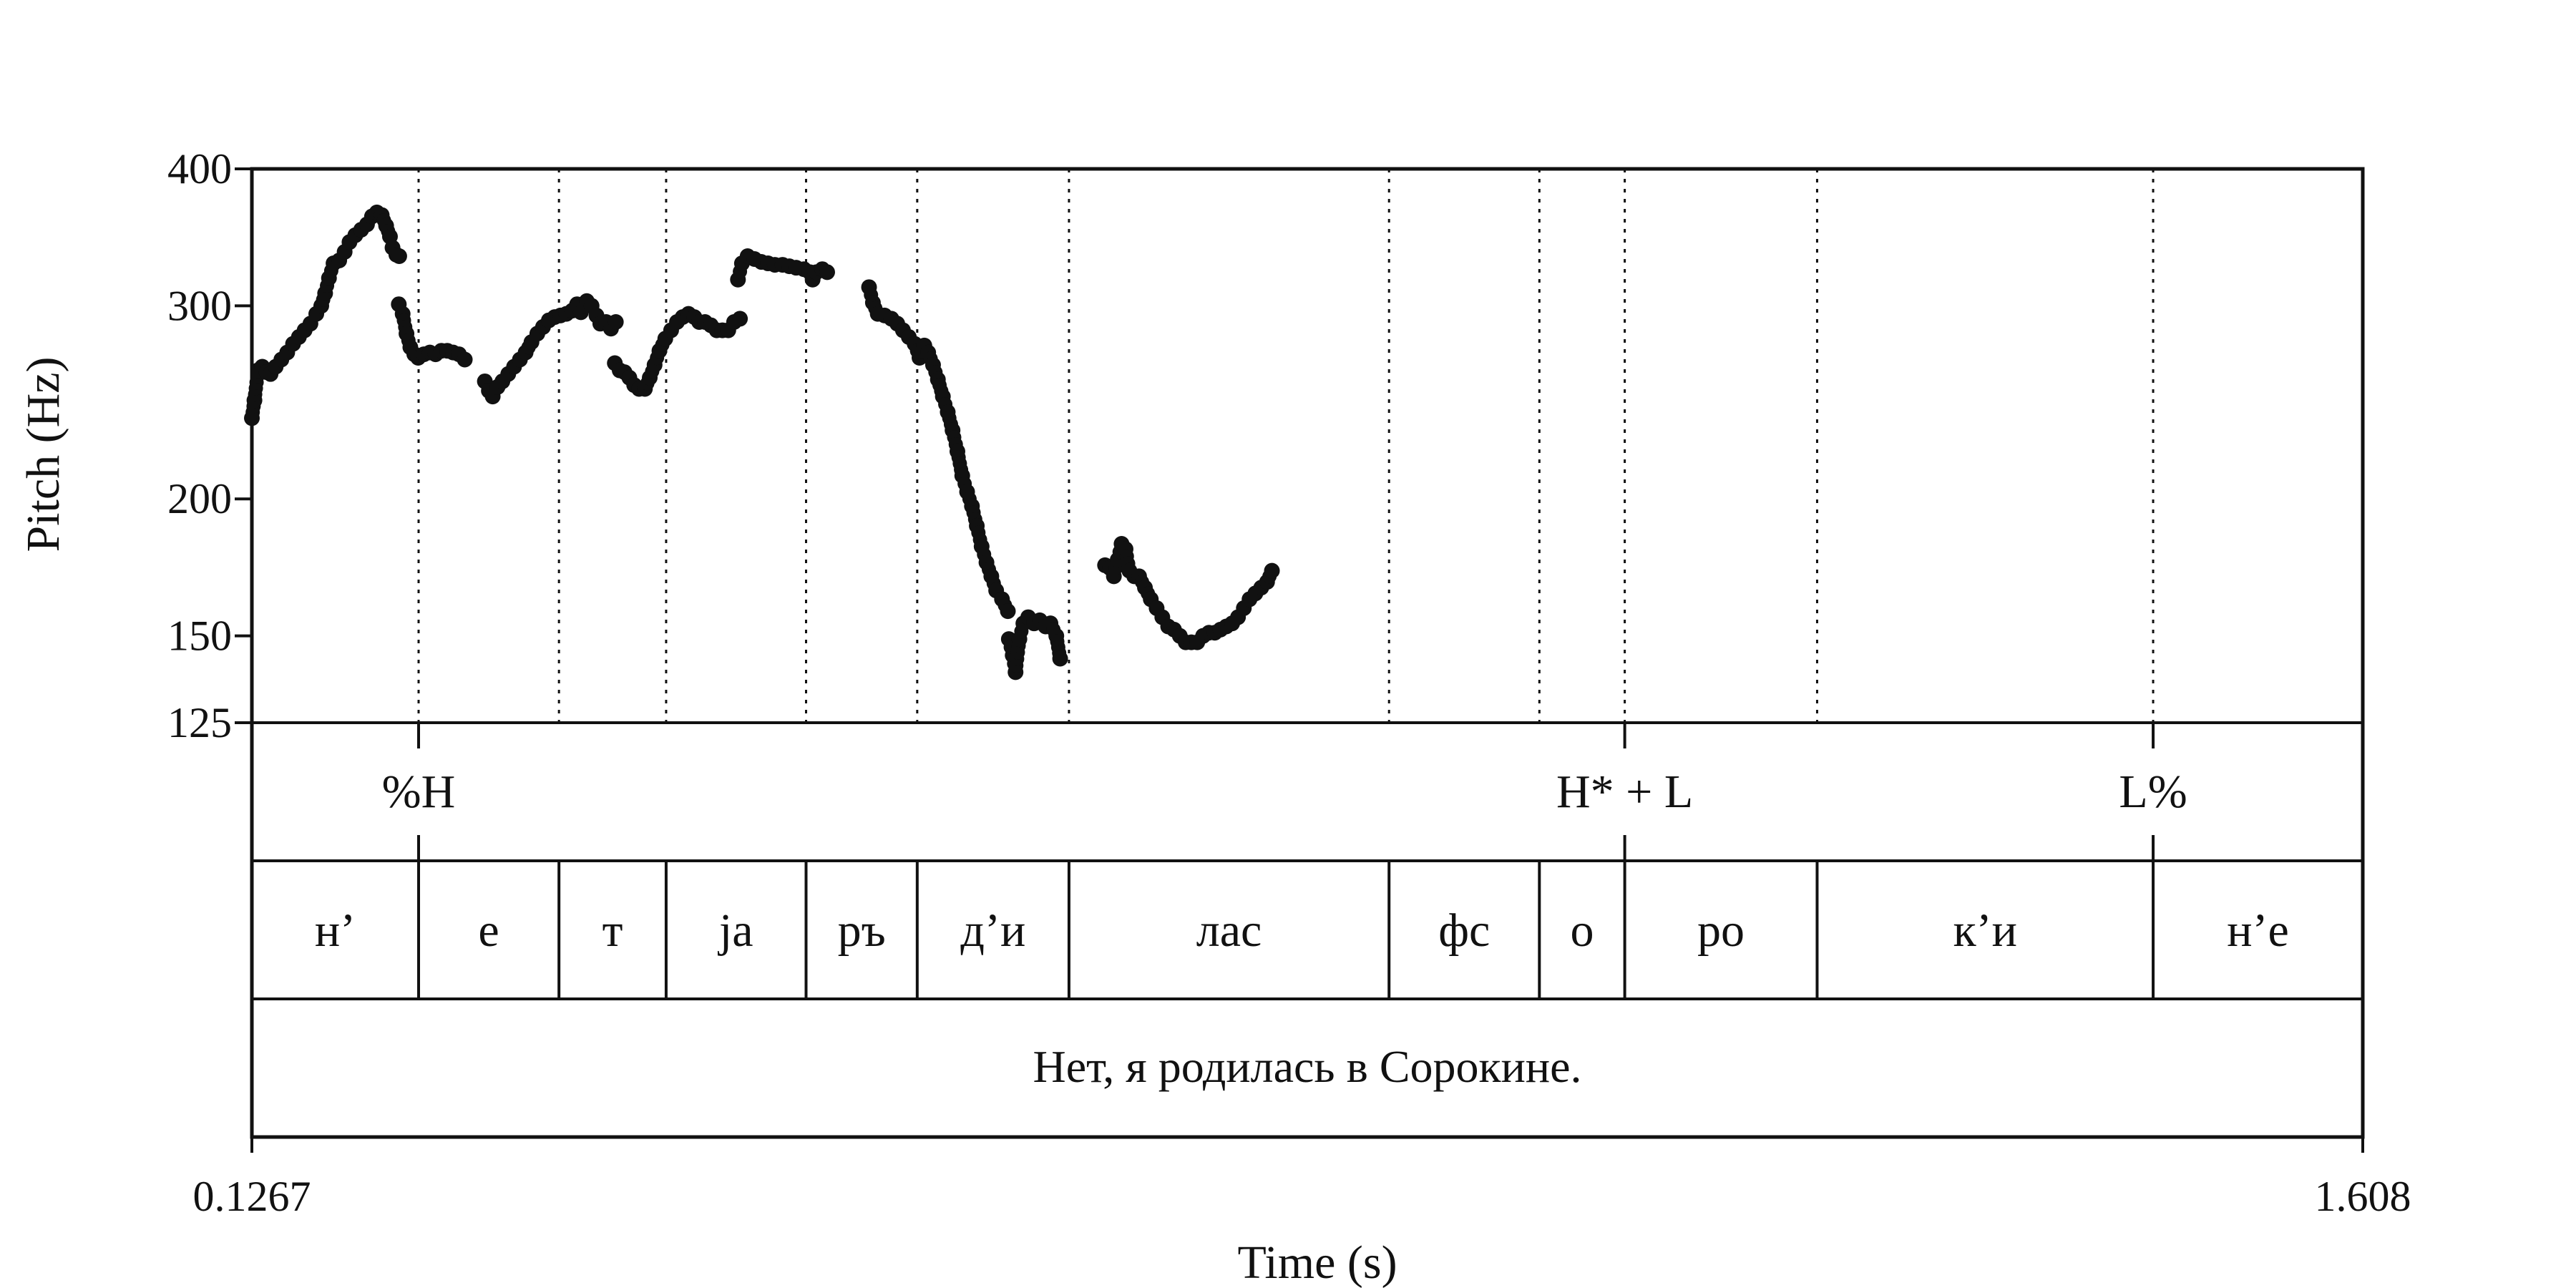 Image resolution: width=2576 pixels, height=1288 pixels. Describe the element at coordinates (612, 930) in the screenshot. I see `syllable-label: т` at that location.